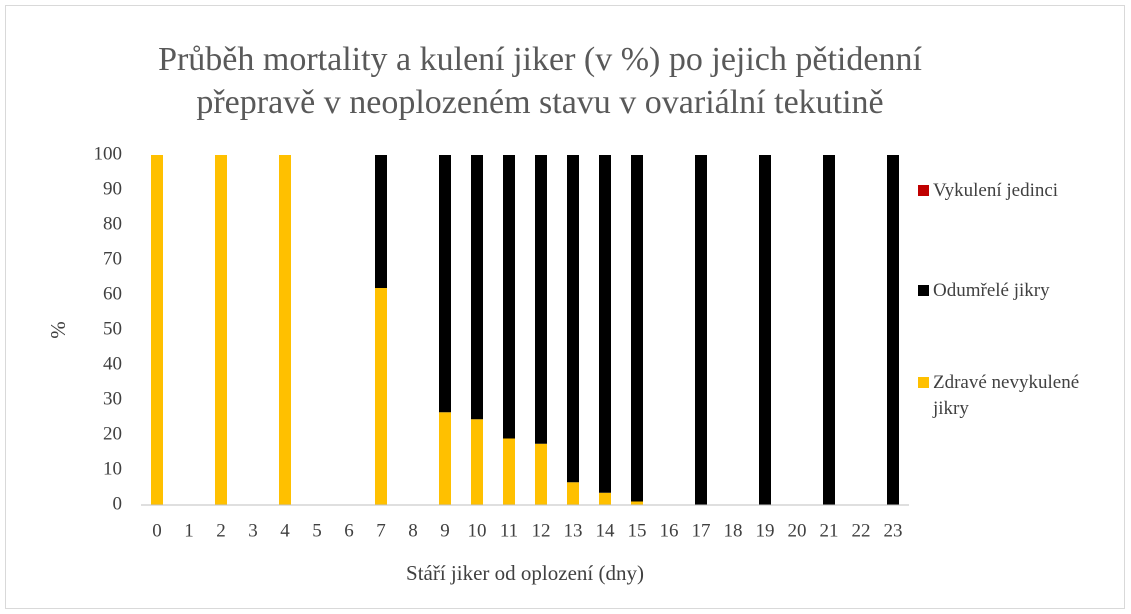  Describe the element at coordinates (765, 530) in the screenshot. I see `x-tick-label: 19` at that location.